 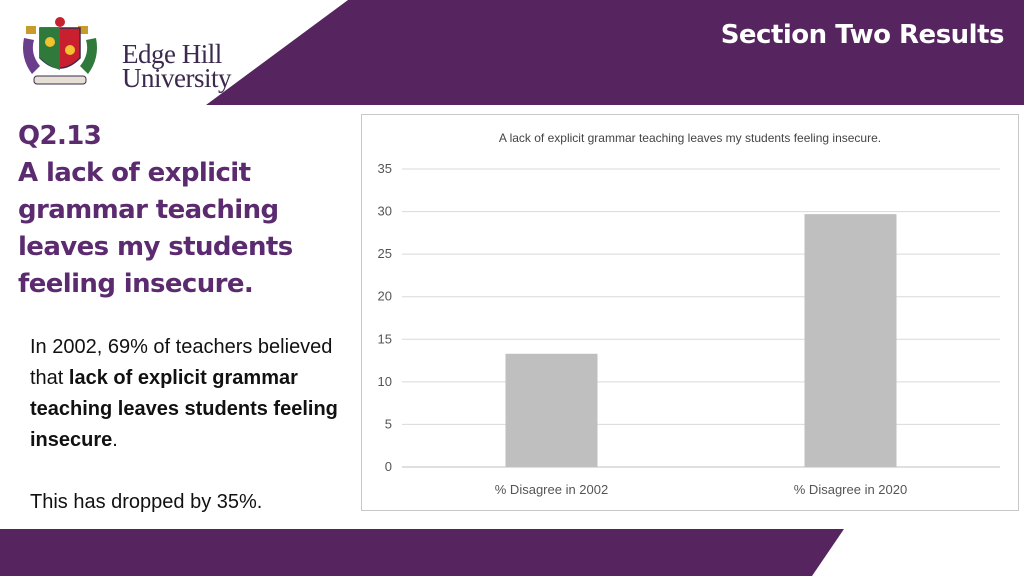 I want to click on x-tick-label: % Disagree in 2002, so click(x=551, y=489).